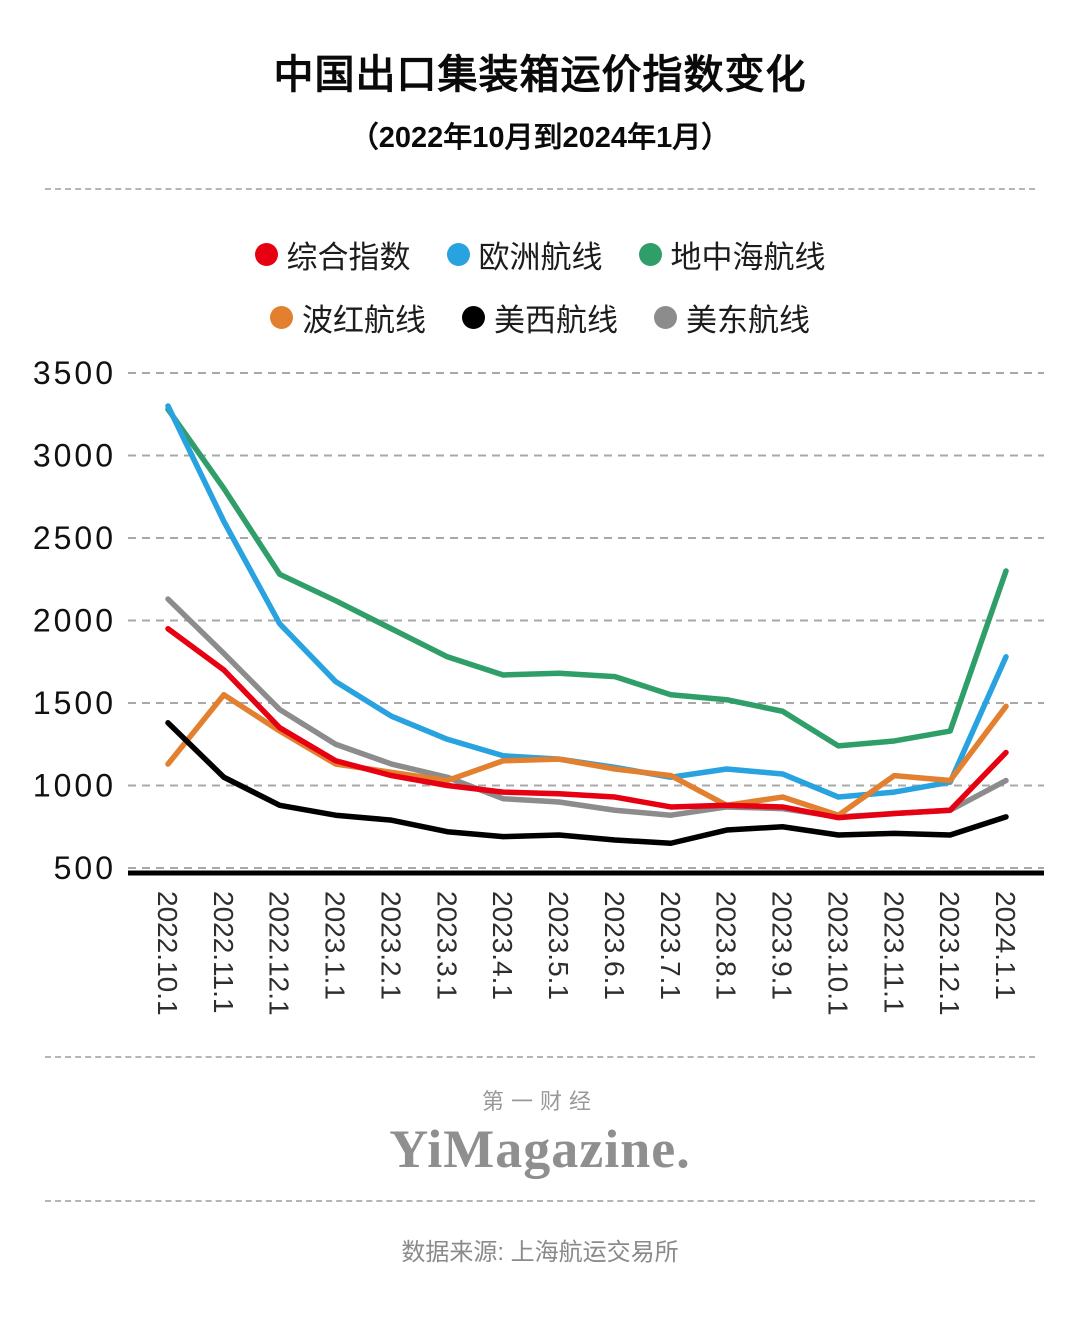  I want to click on legend-item-europe: 欧洲航线, so click(524, 254).